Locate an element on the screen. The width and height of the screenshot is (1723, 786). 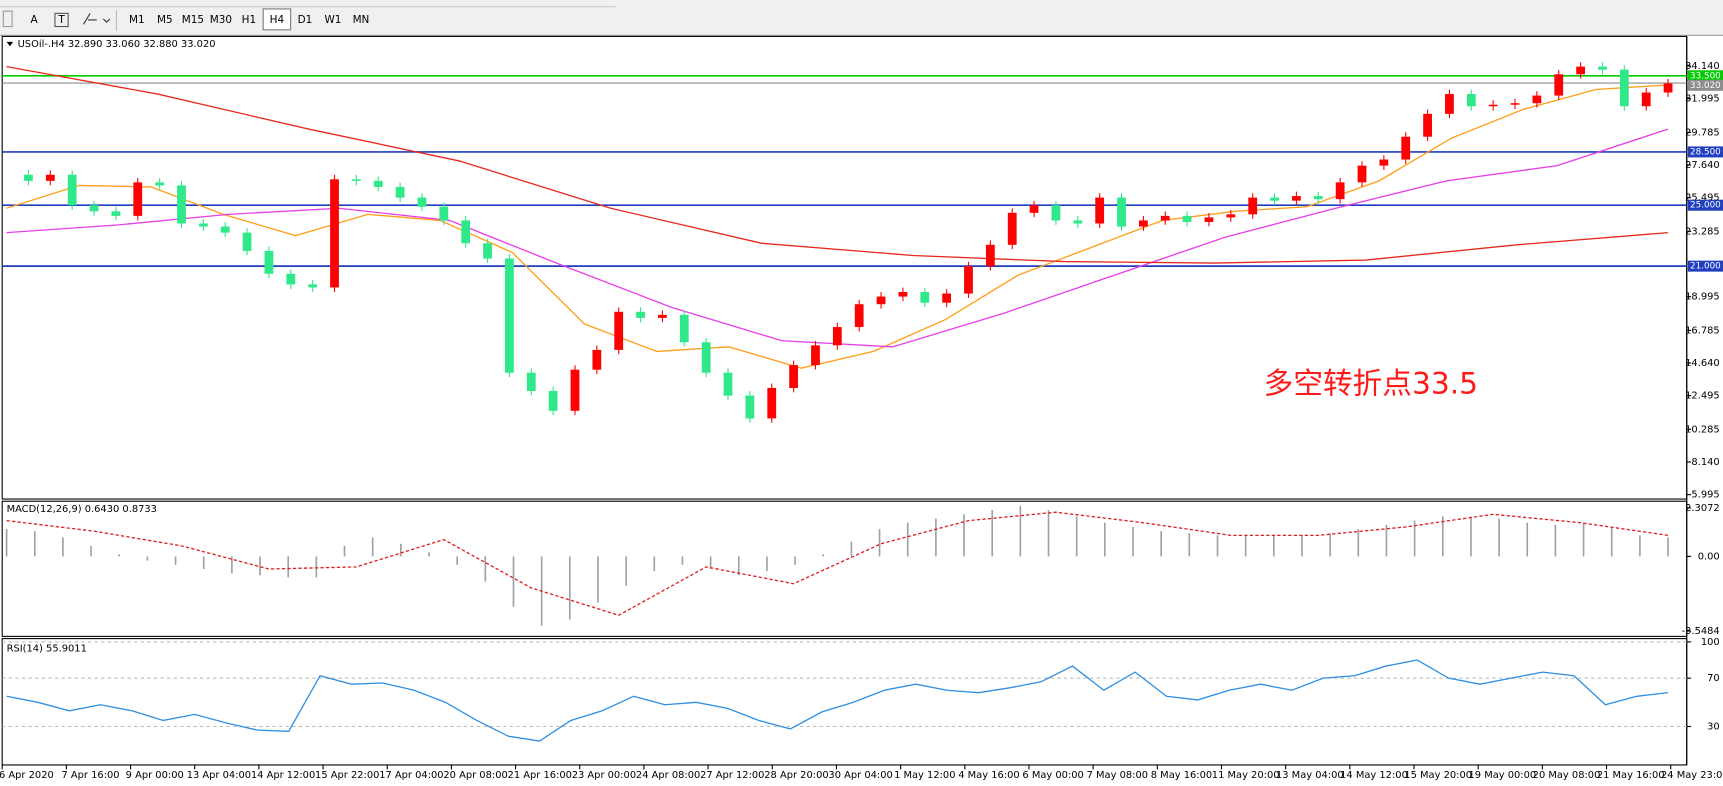
arrow-tool is located at coordinates (97, 19).